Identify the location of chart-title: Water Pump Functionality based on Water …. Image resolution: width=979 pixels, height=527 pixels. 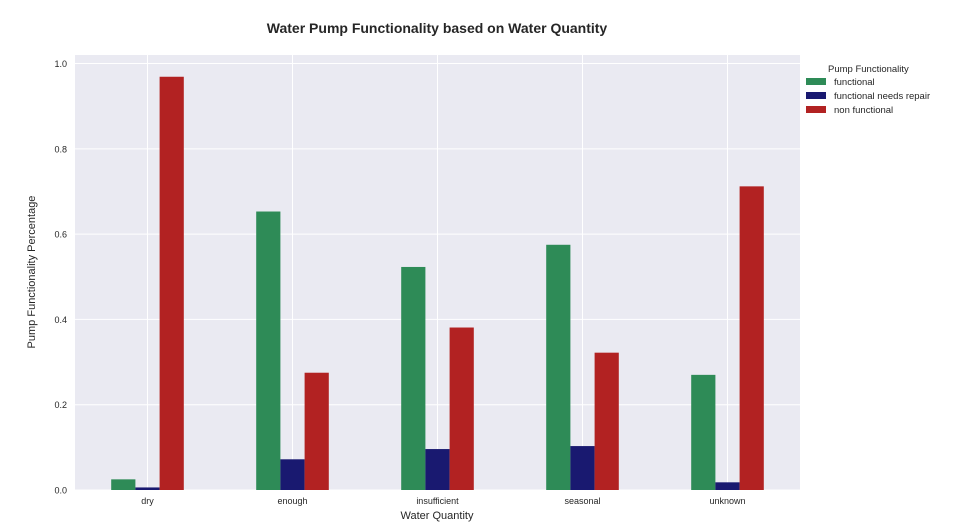
(437, 28).